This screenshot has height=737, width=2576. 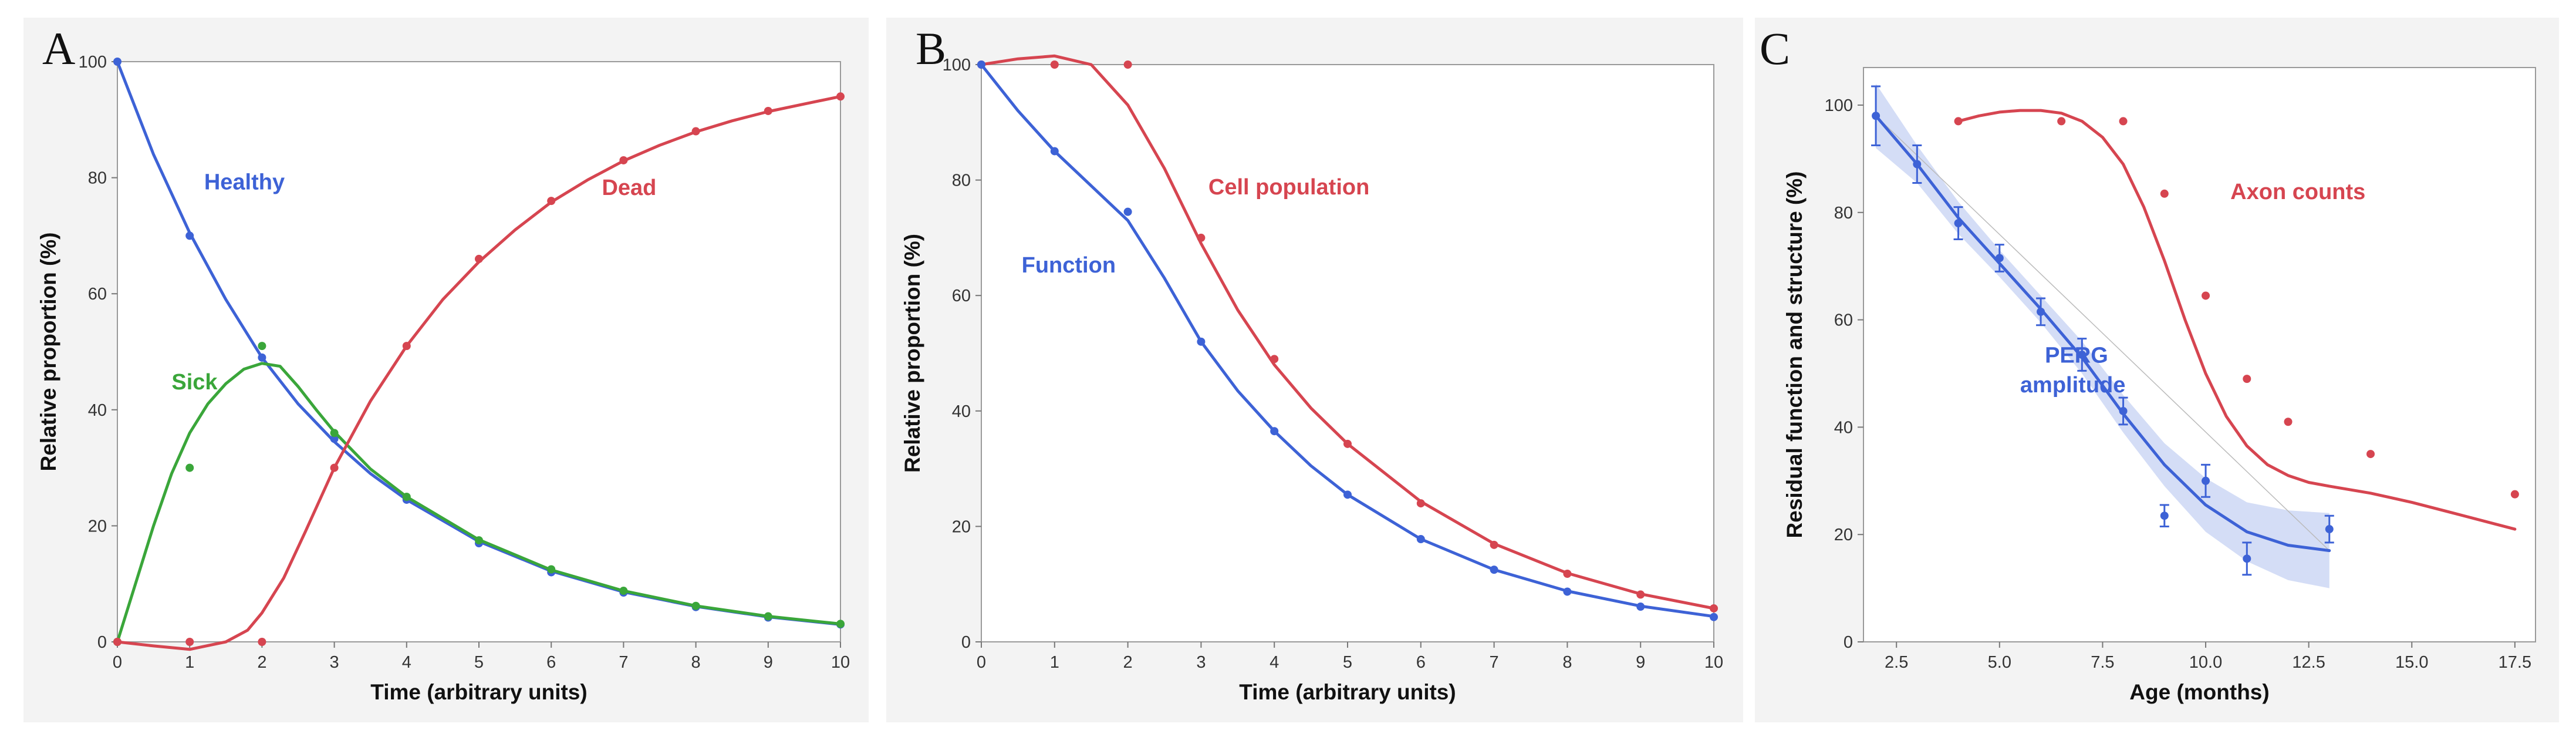 What do you see at coordinates (194, 382) in the screenshot?
I see `series-annotation: Sick` at bounding box center [194, 382].